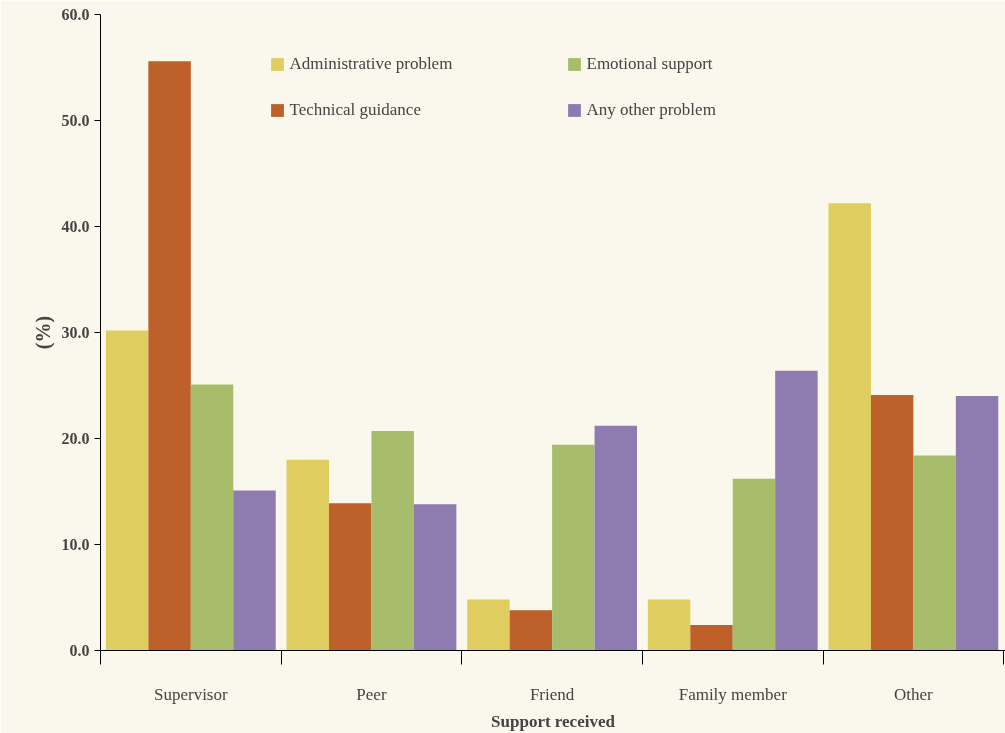 Image resolution: width=1005 pixels, height=733 pixels. Describe the element at coordinates (75, 14) in the screenshot. I see `y-tick-label: 60.0` at that location.